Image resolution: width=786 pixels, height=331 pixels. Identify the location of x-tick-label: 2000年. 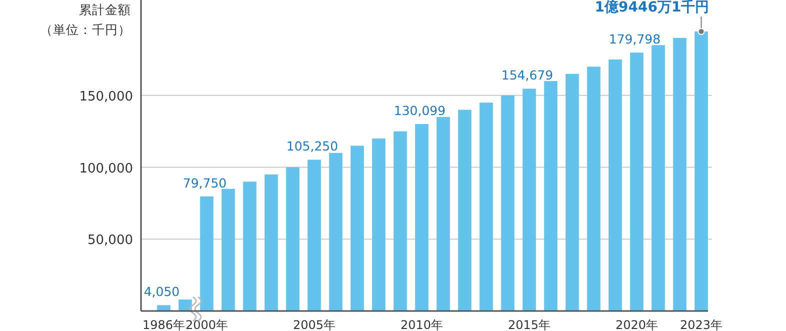
(206, 324).